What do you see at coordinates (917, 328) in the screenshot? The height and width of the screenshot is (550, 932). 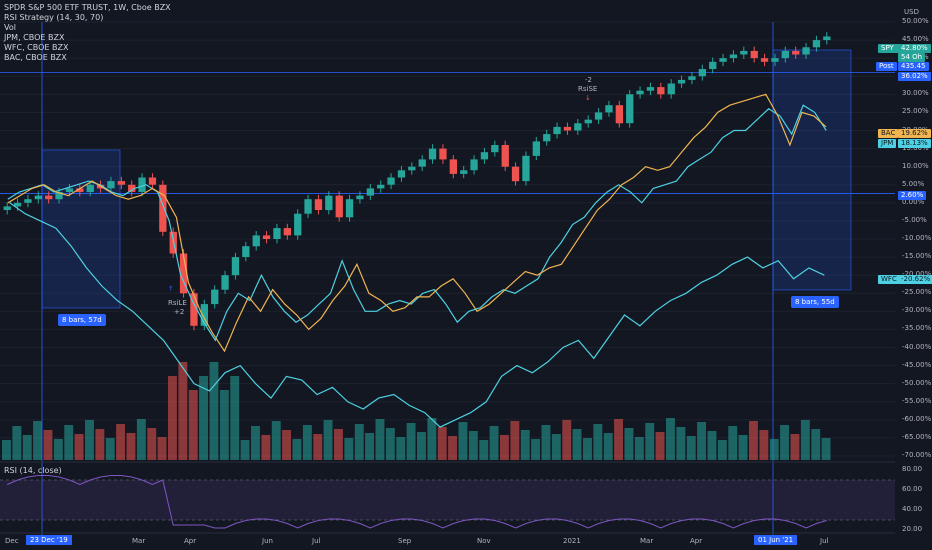 I see `price-axis-tick: -35.00%` at bounding box center [917, 328].